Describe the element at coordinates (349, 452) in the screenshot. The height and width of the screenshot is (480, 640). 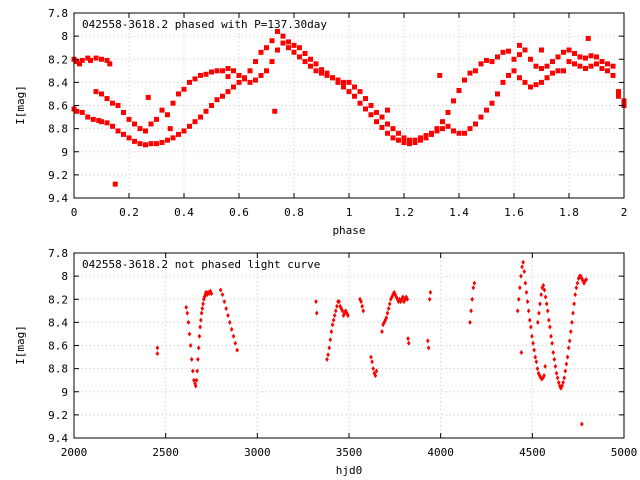
I see `x-tick-label: 3500` at that location.